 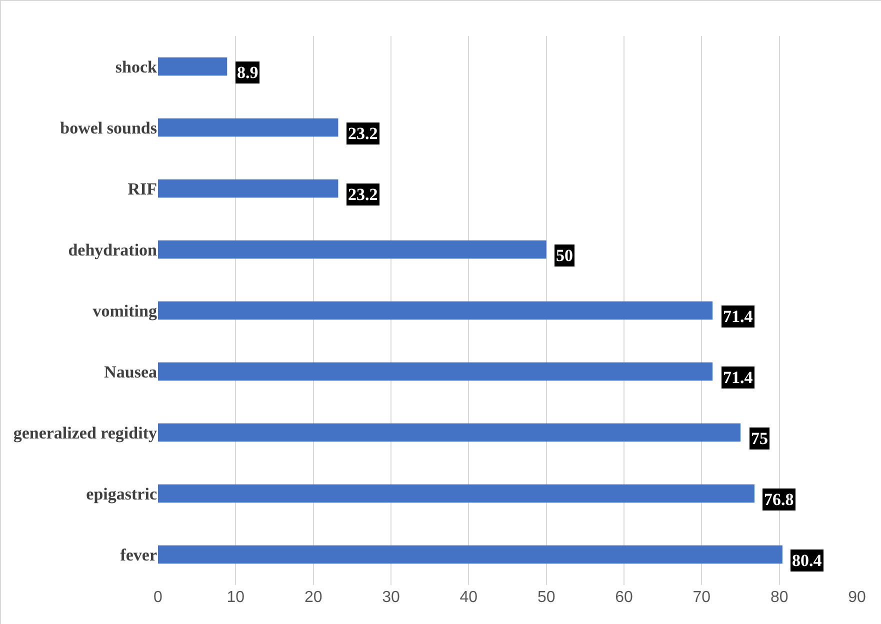 I want to click on x-tick-label: 10, so click(x=235, y=597).